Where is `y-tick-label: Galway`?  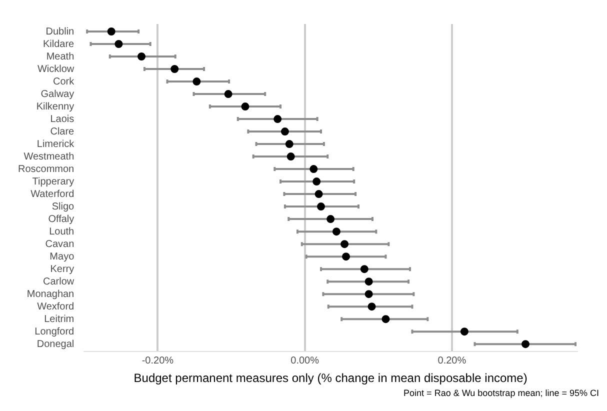 y-tick-label: Galway is located at coordinates (57, 94).